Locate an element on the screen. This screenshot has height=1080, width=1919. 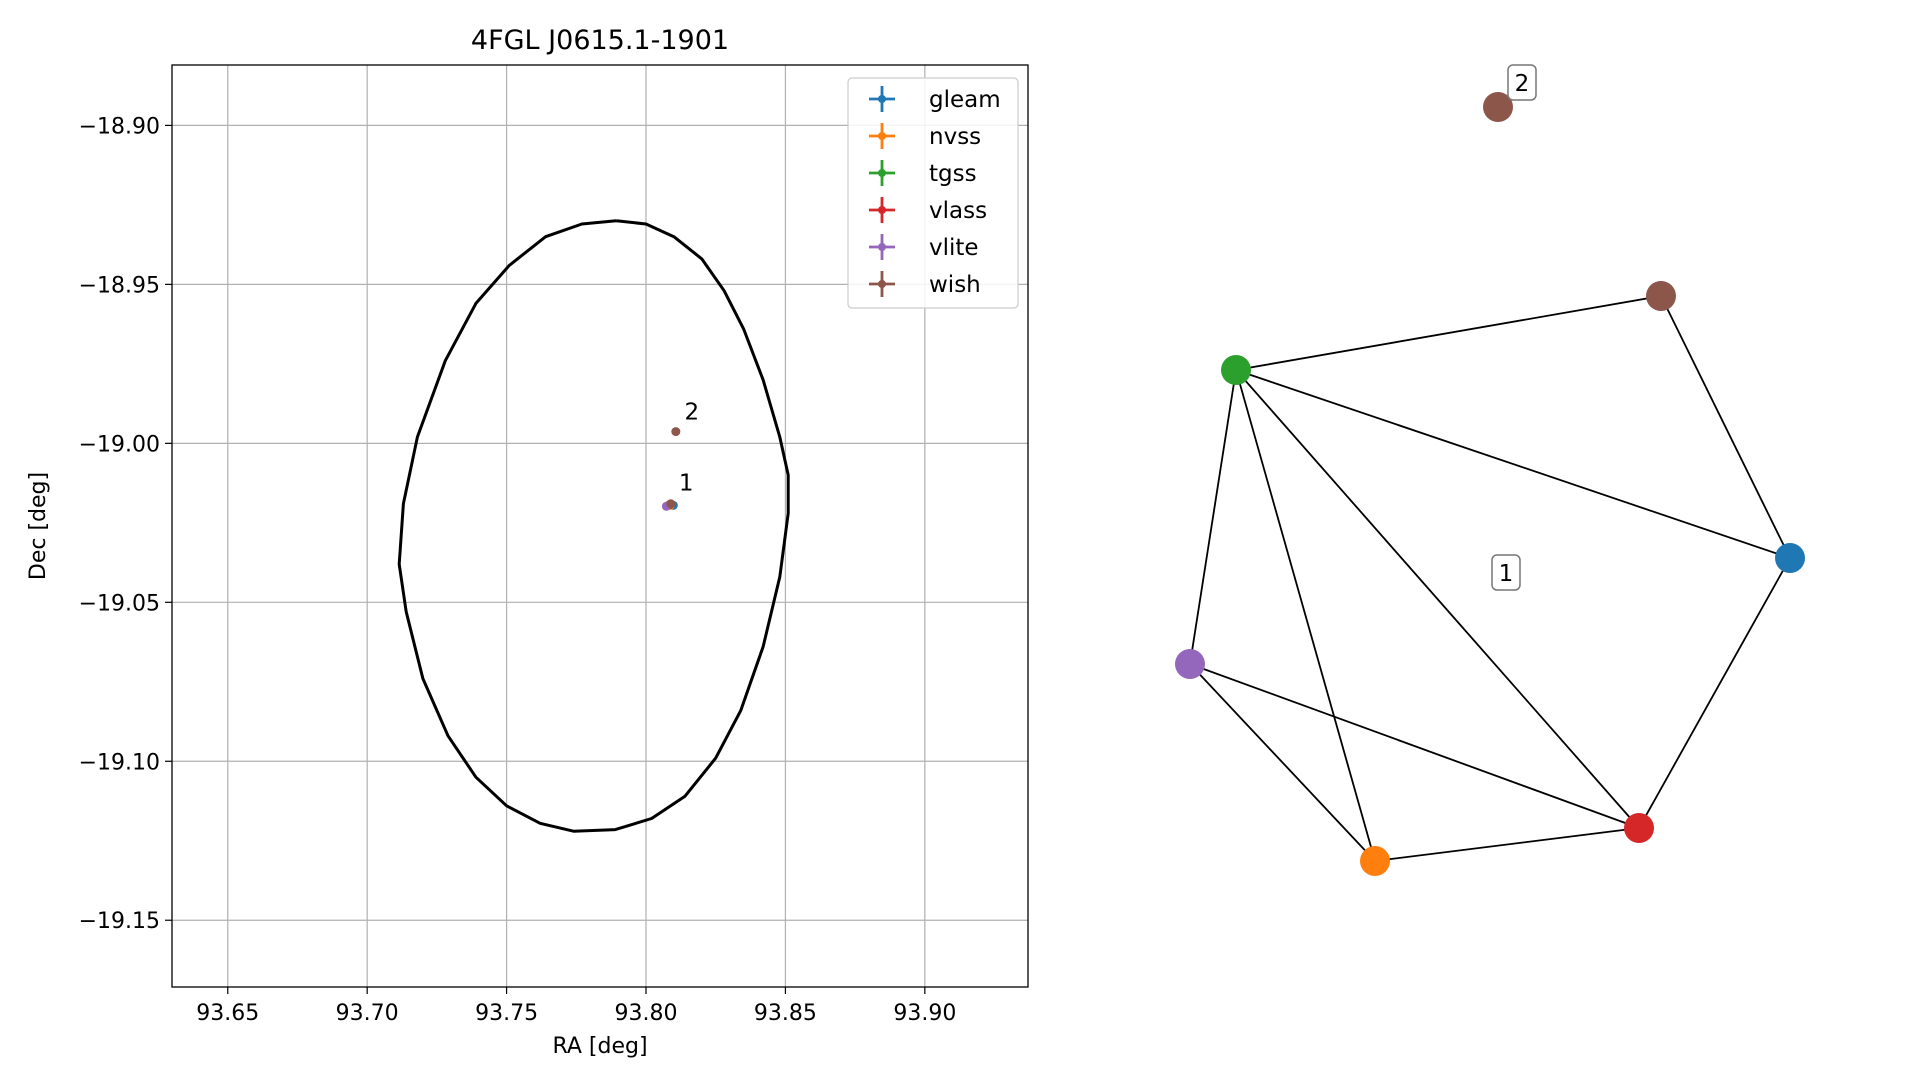
legend-entry-nvss: nvss is located at coordinates (925, 136).